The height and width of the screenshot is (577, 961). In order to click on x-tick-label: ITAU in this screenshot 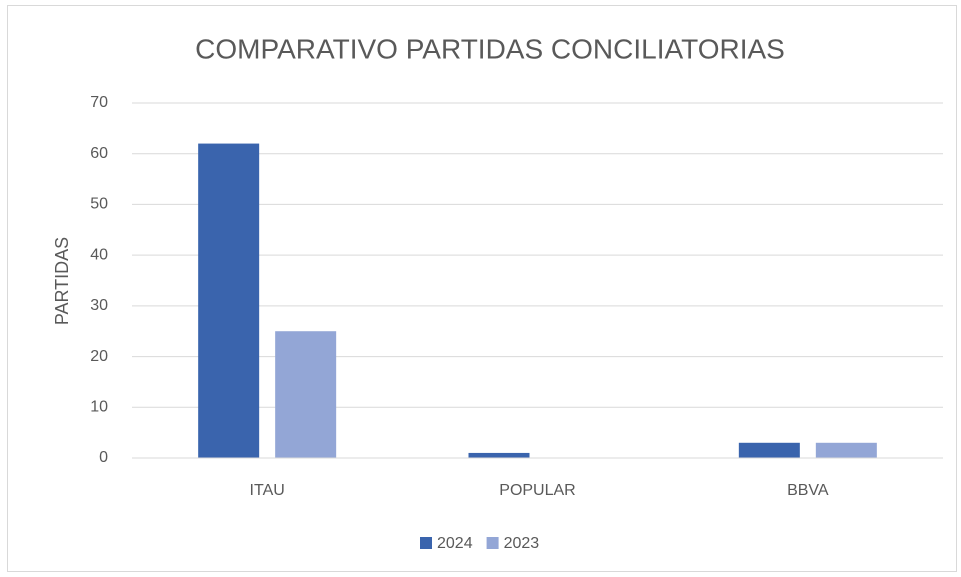, I will do `click(267, 490)`.